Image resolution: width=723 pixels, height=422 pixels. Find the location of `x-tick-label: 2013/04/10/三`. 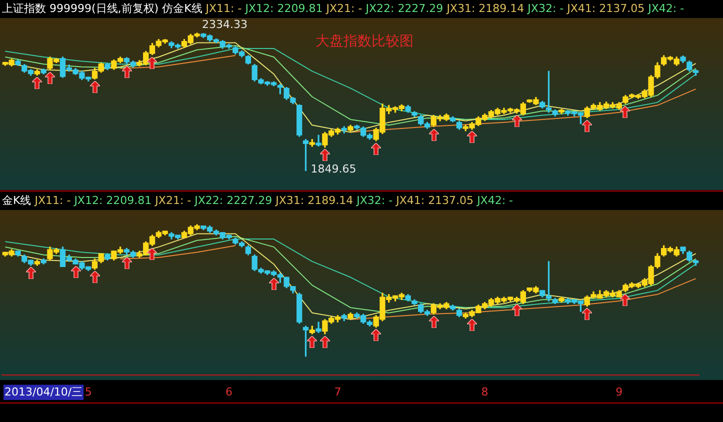

x-tick-label: 2013/04/10/三 is located at coordinates (43, 391).